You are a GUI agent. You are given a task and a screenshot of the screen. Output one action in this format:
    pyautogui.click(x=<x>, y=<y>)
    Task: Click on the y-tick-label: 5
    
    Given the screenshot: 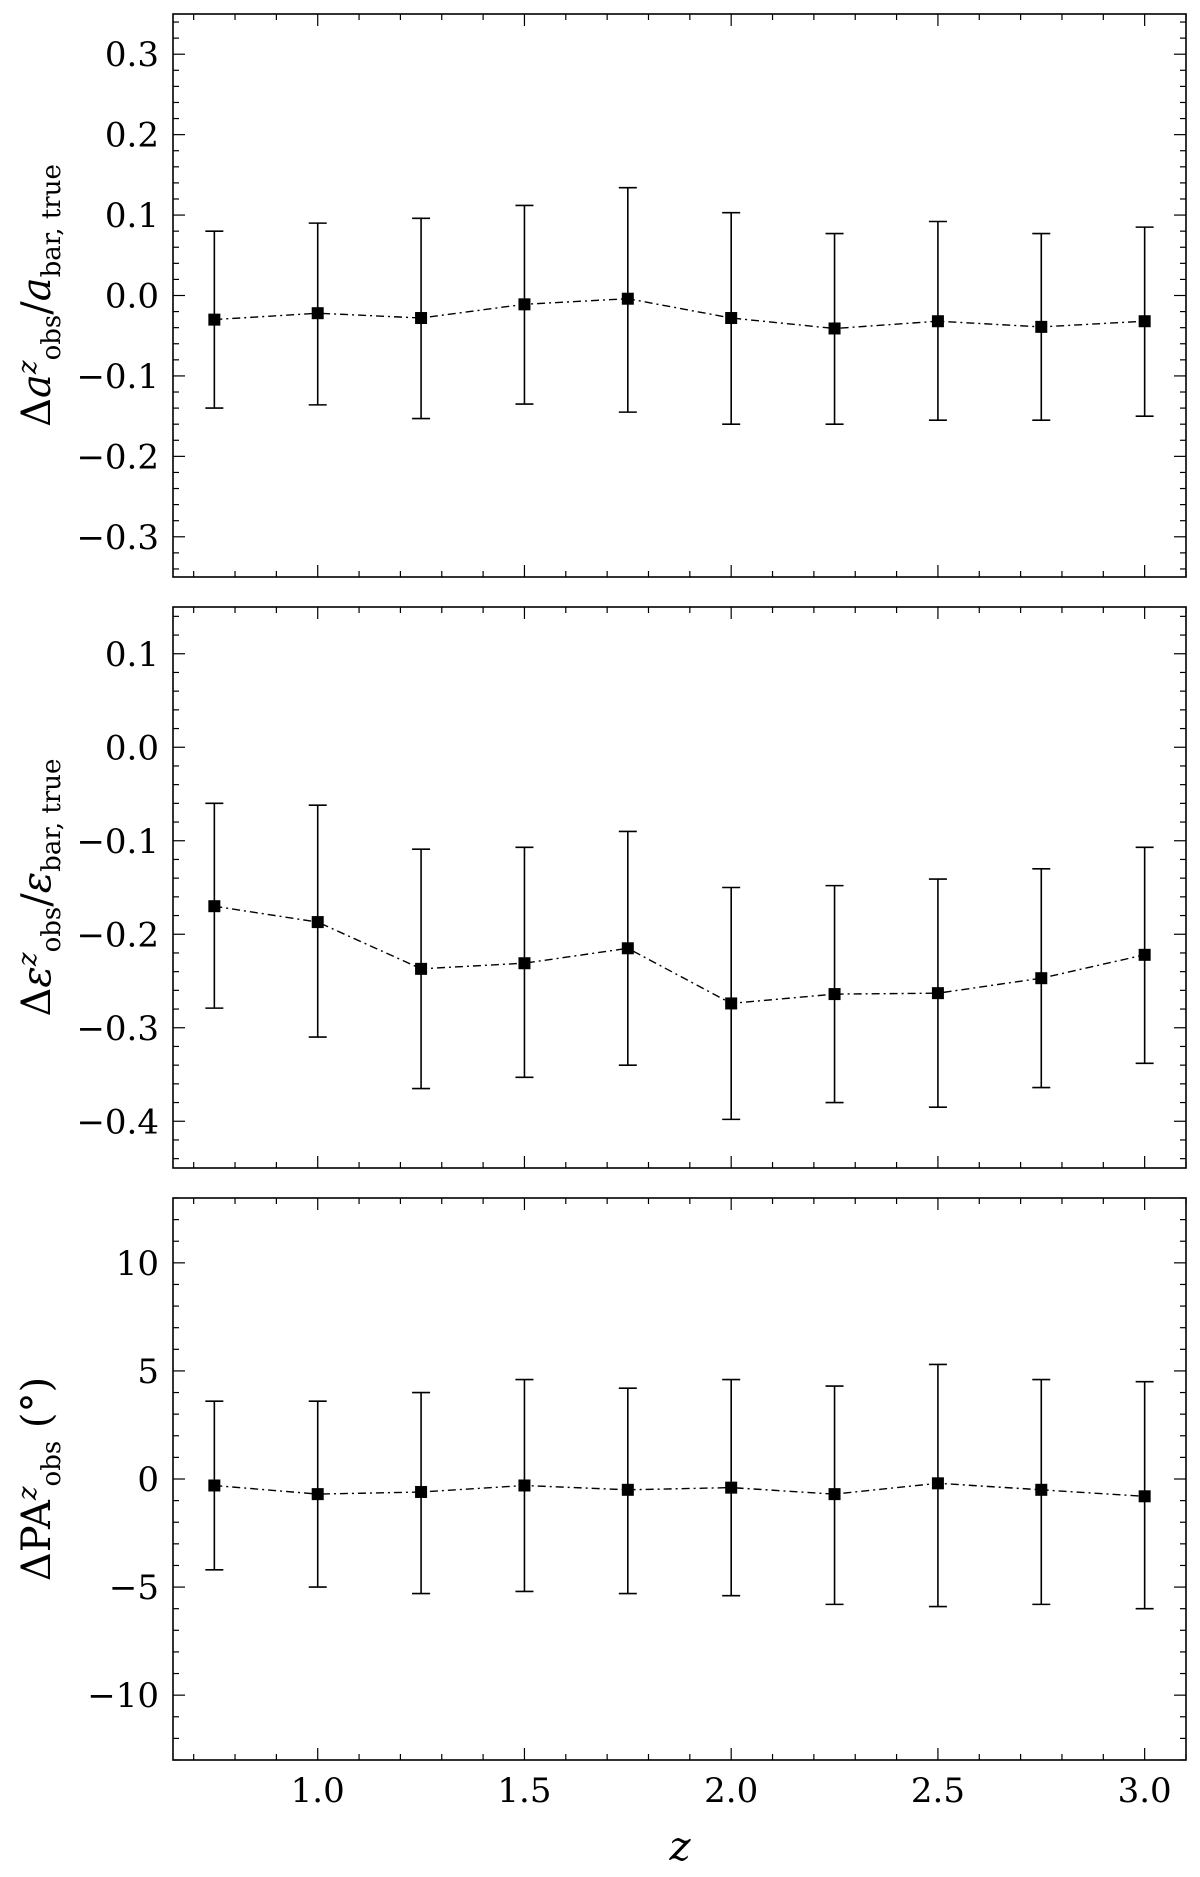 What is the action you would take?
    pyautogui.click(x=148, y=1372)
    